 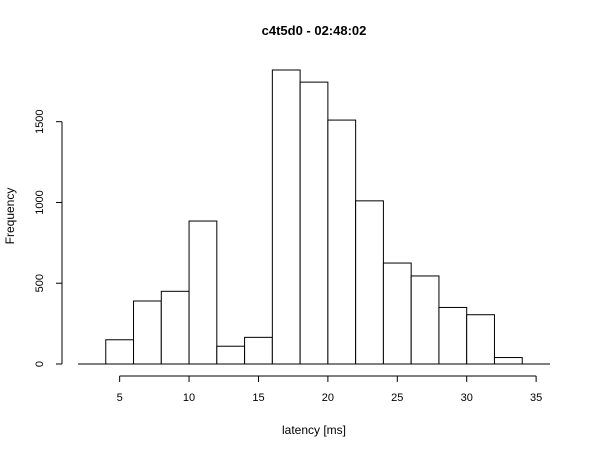 I want to click on x-tick-label: 25, so click(x=397, y=398).